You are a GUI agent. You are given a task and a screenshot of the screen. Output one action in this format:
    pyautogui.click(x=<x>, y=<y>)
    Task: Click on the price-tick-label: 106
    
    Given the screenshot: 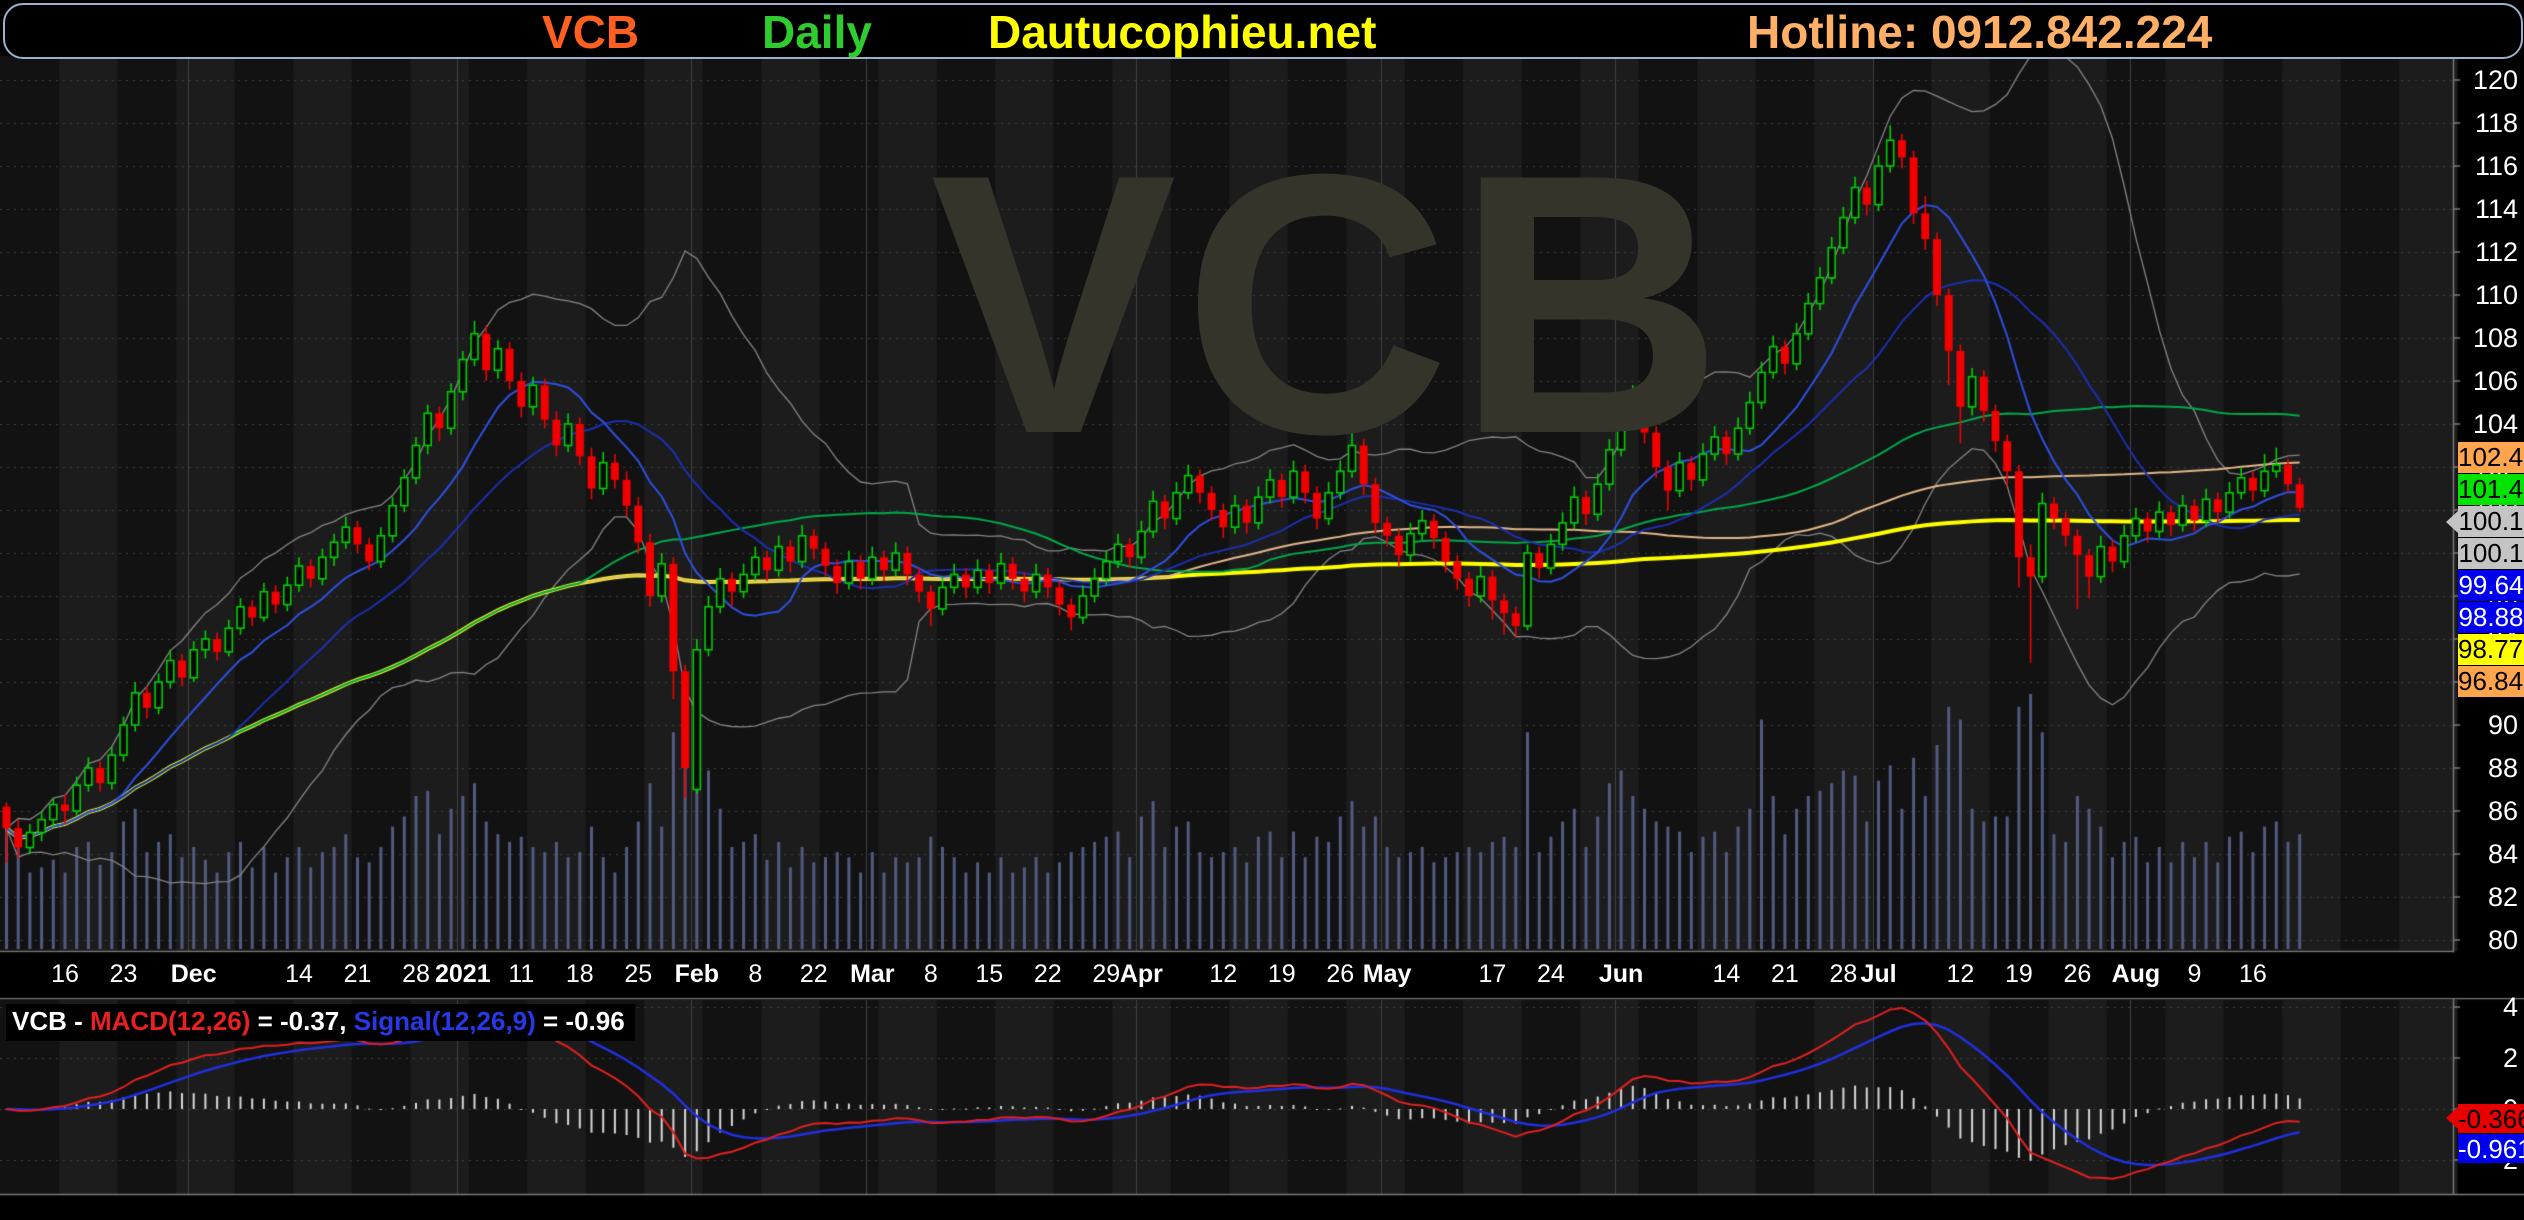 What is the action you would take?
    pyautogui.click(x=2495, y=381)
    